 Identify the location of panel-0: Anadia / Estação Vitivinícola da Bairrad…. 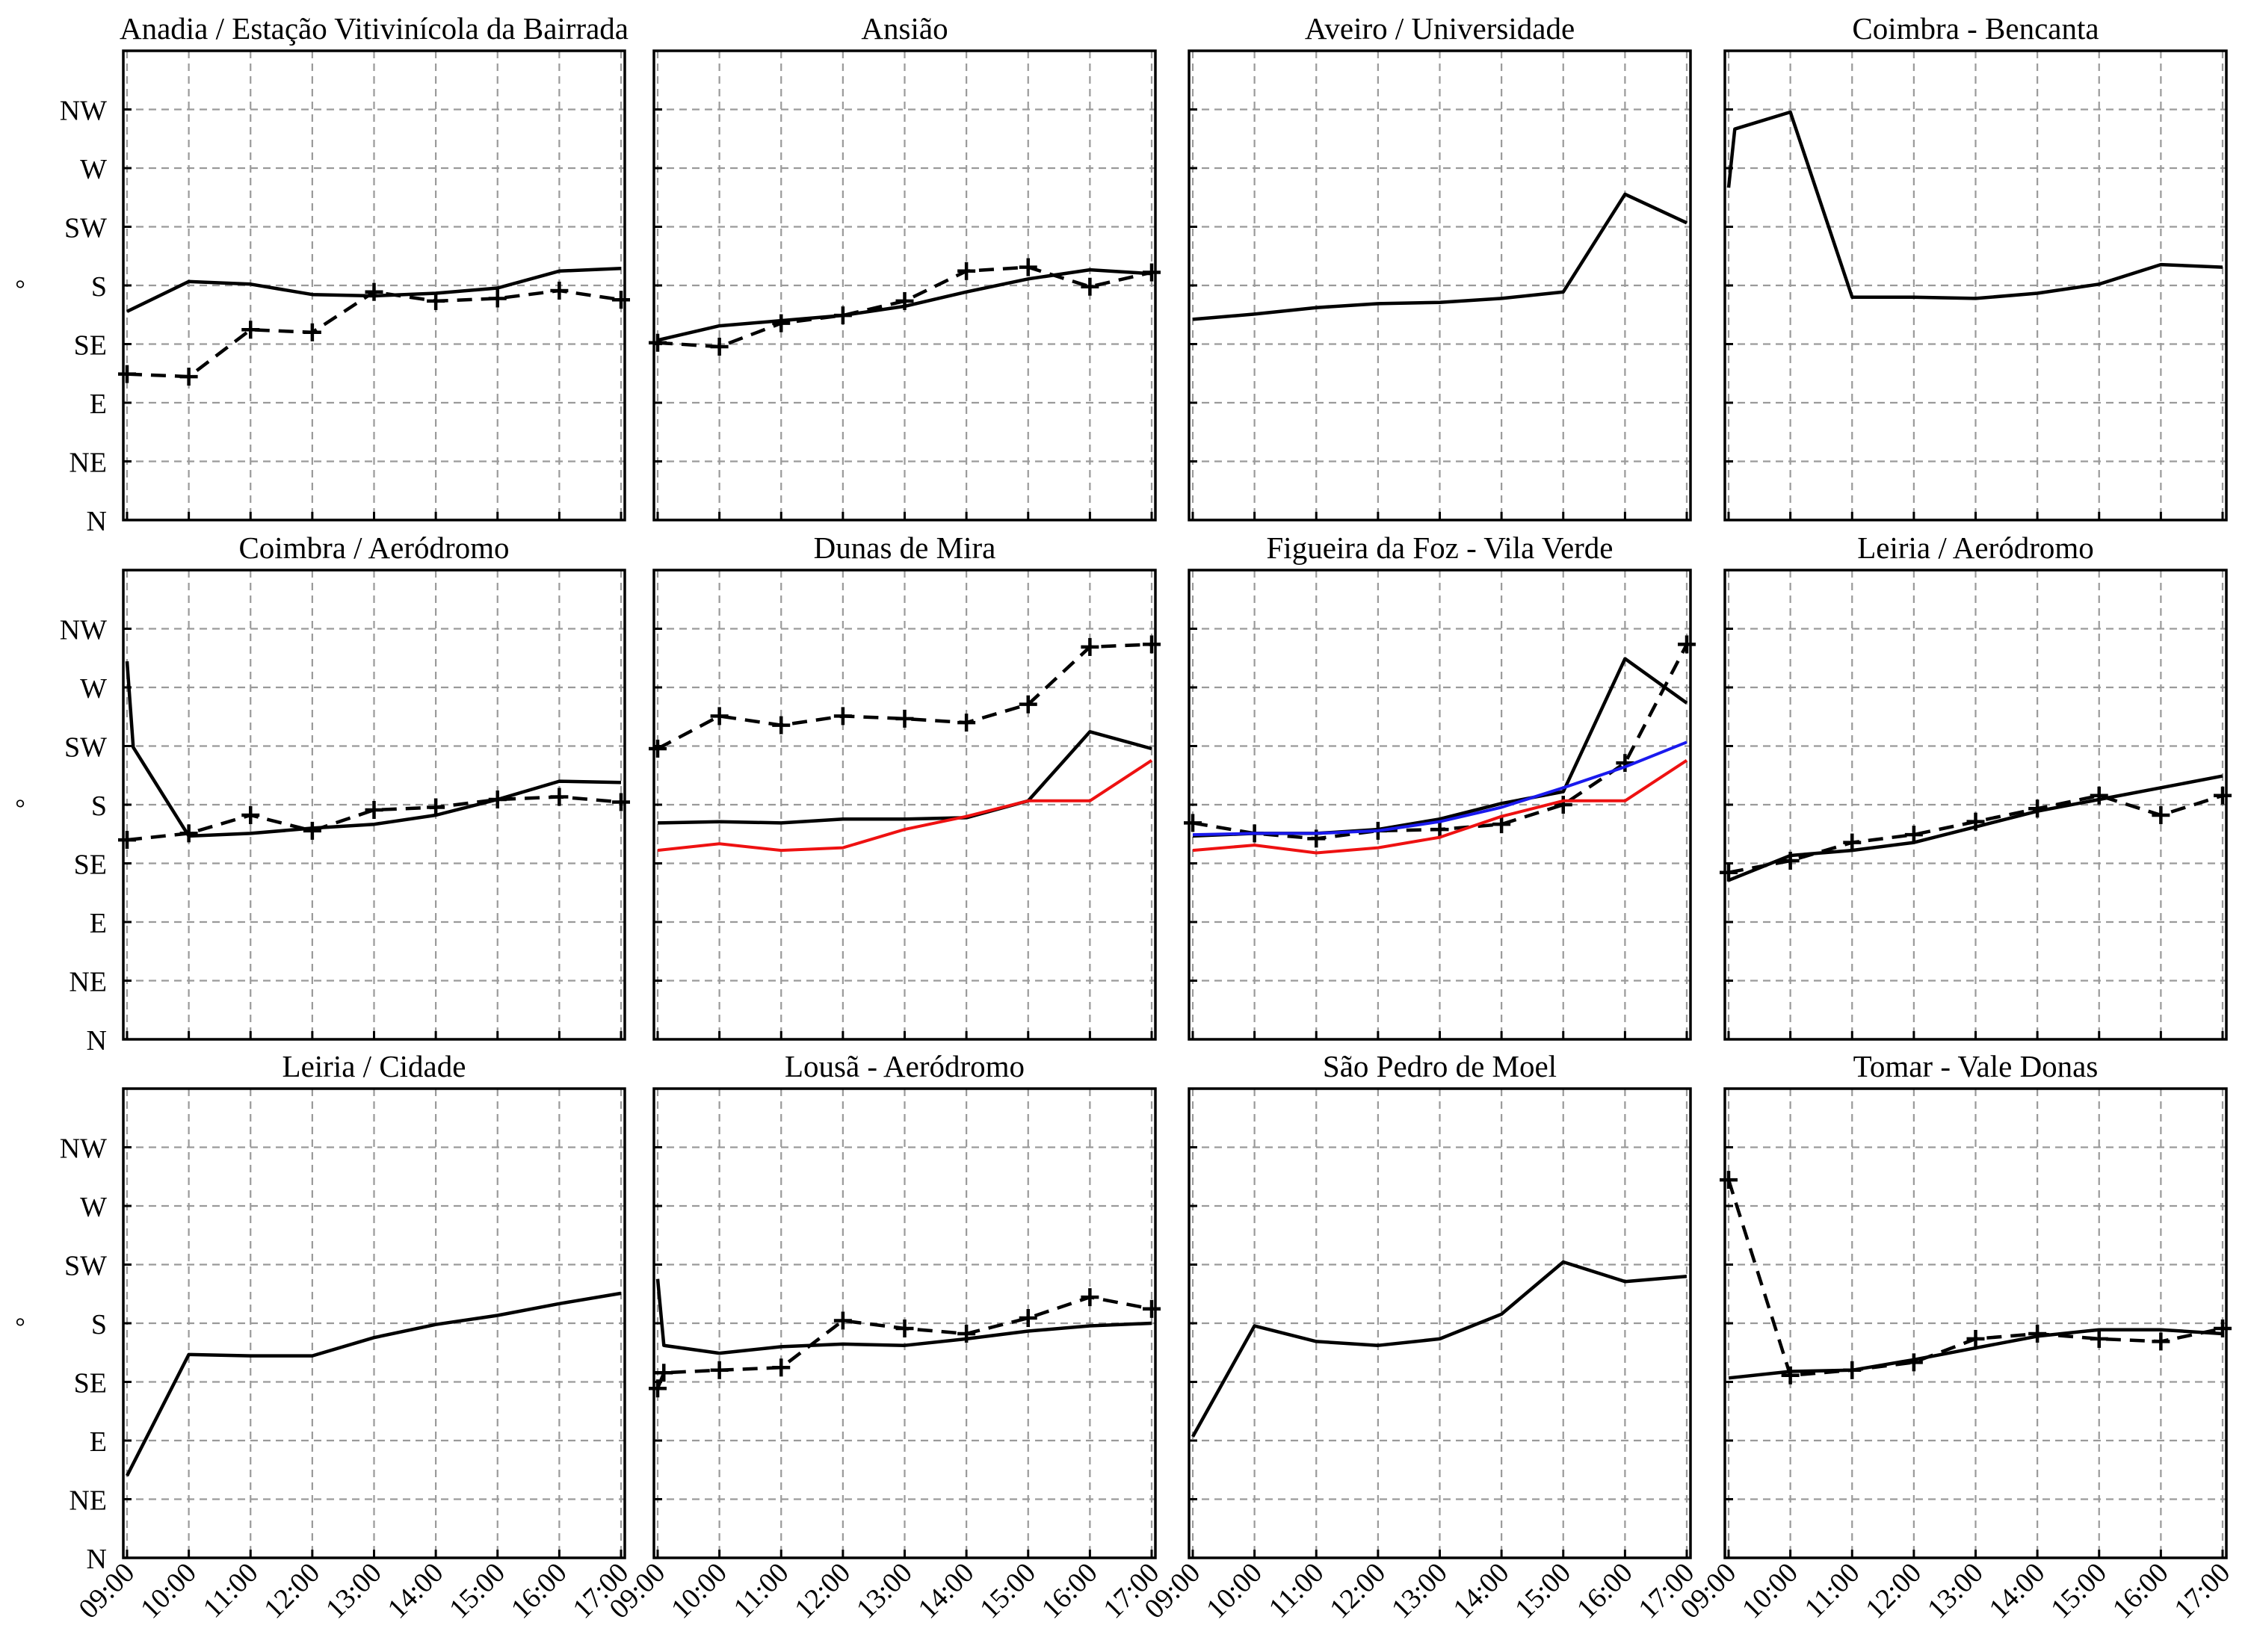
(322, 274).